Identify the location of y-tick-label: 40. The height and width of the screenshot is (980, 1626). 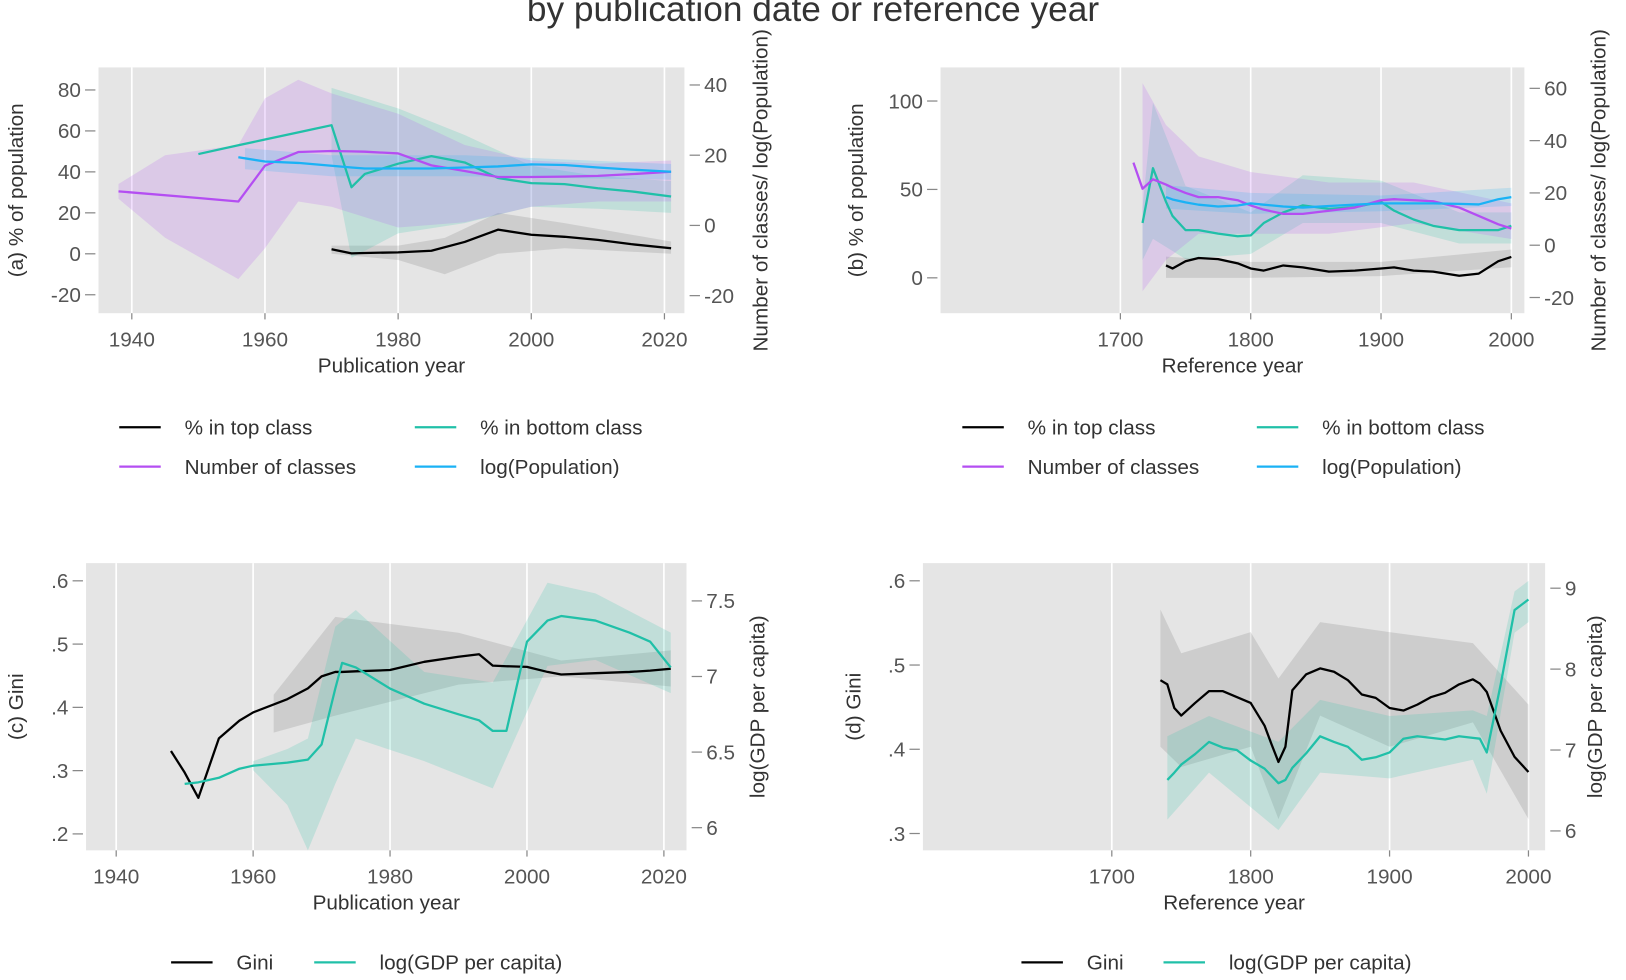
(69, 172).